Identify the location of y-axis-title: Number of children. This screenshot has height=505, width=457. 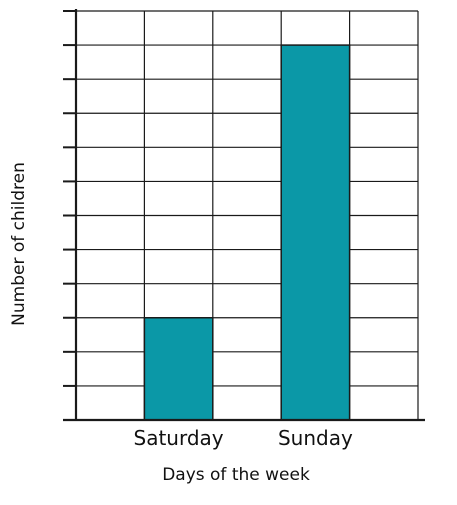
(19, 244).